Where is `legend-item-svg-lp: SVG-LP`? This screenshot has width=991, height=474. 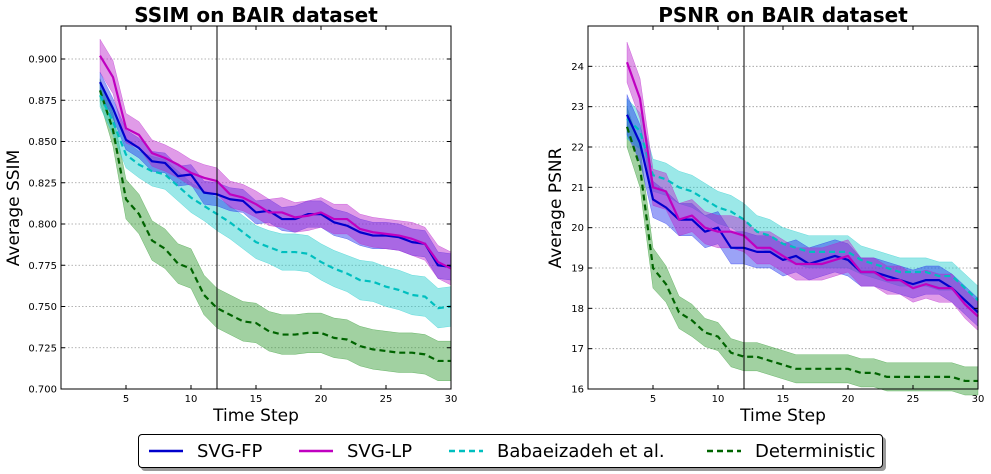
legend-item-svg-lp: SVG-LP is located at coordinates (355, 451).